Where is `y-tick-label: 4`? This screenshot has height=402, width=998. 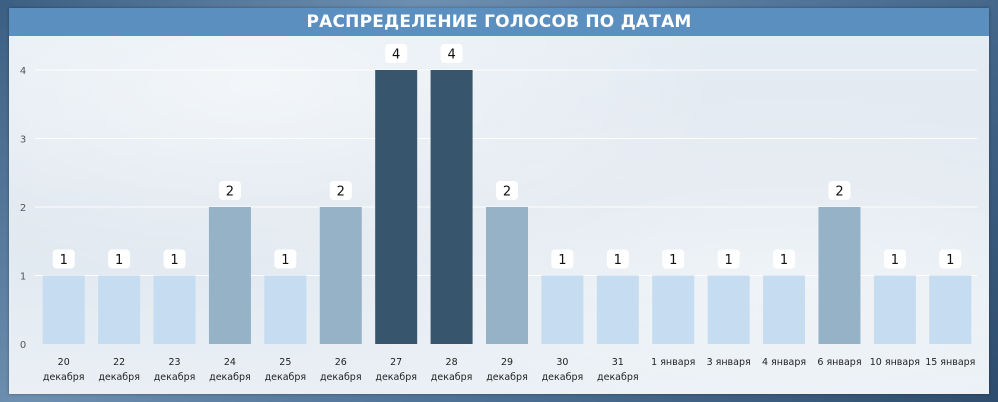
y-tick-label: 4 is located at coordinates (23, 71).